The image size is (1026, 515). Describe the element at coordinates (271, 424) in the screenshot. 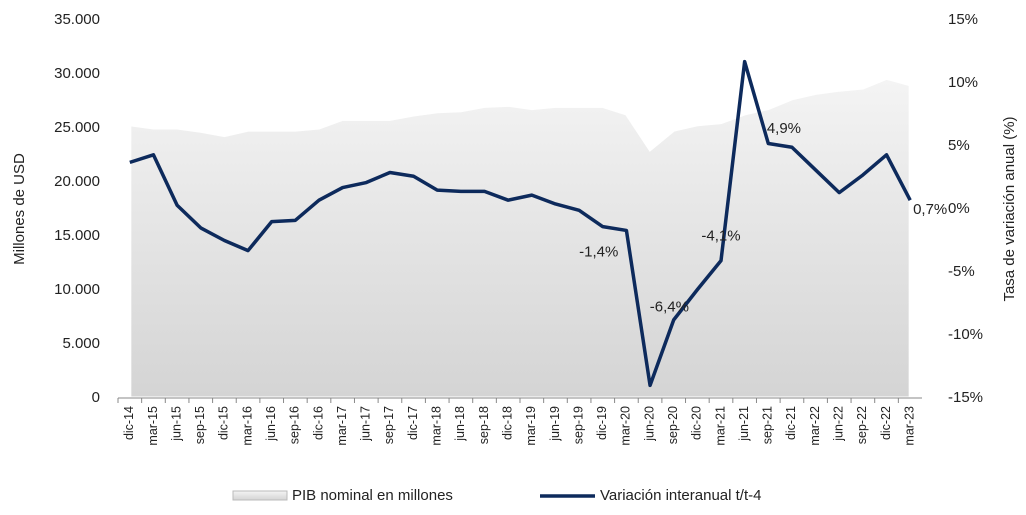

I see `x-tick-label: jun-16` at that location.